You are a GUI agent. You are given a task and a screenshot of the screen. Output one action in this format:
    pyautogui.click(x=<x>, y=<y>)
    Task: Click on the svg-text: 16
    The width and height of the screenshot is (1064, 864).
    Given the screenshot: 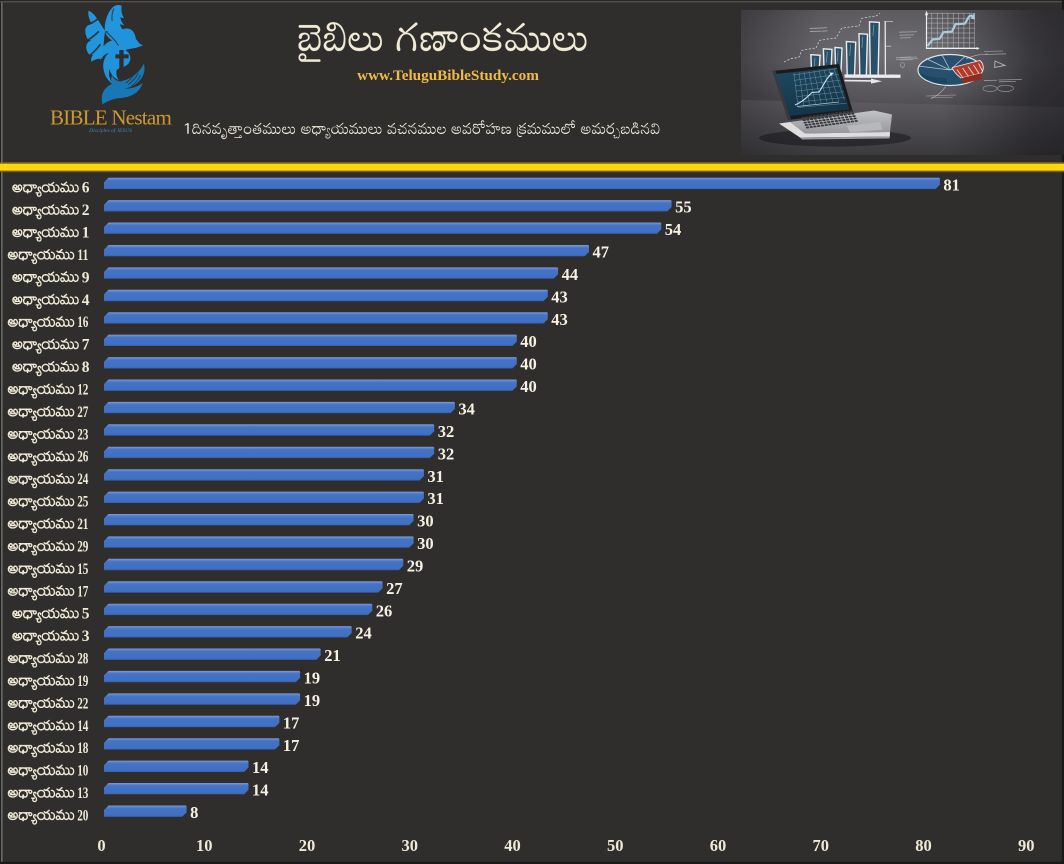 What is the action you would take?
    pyautogui.click(x=82, y=322)
    